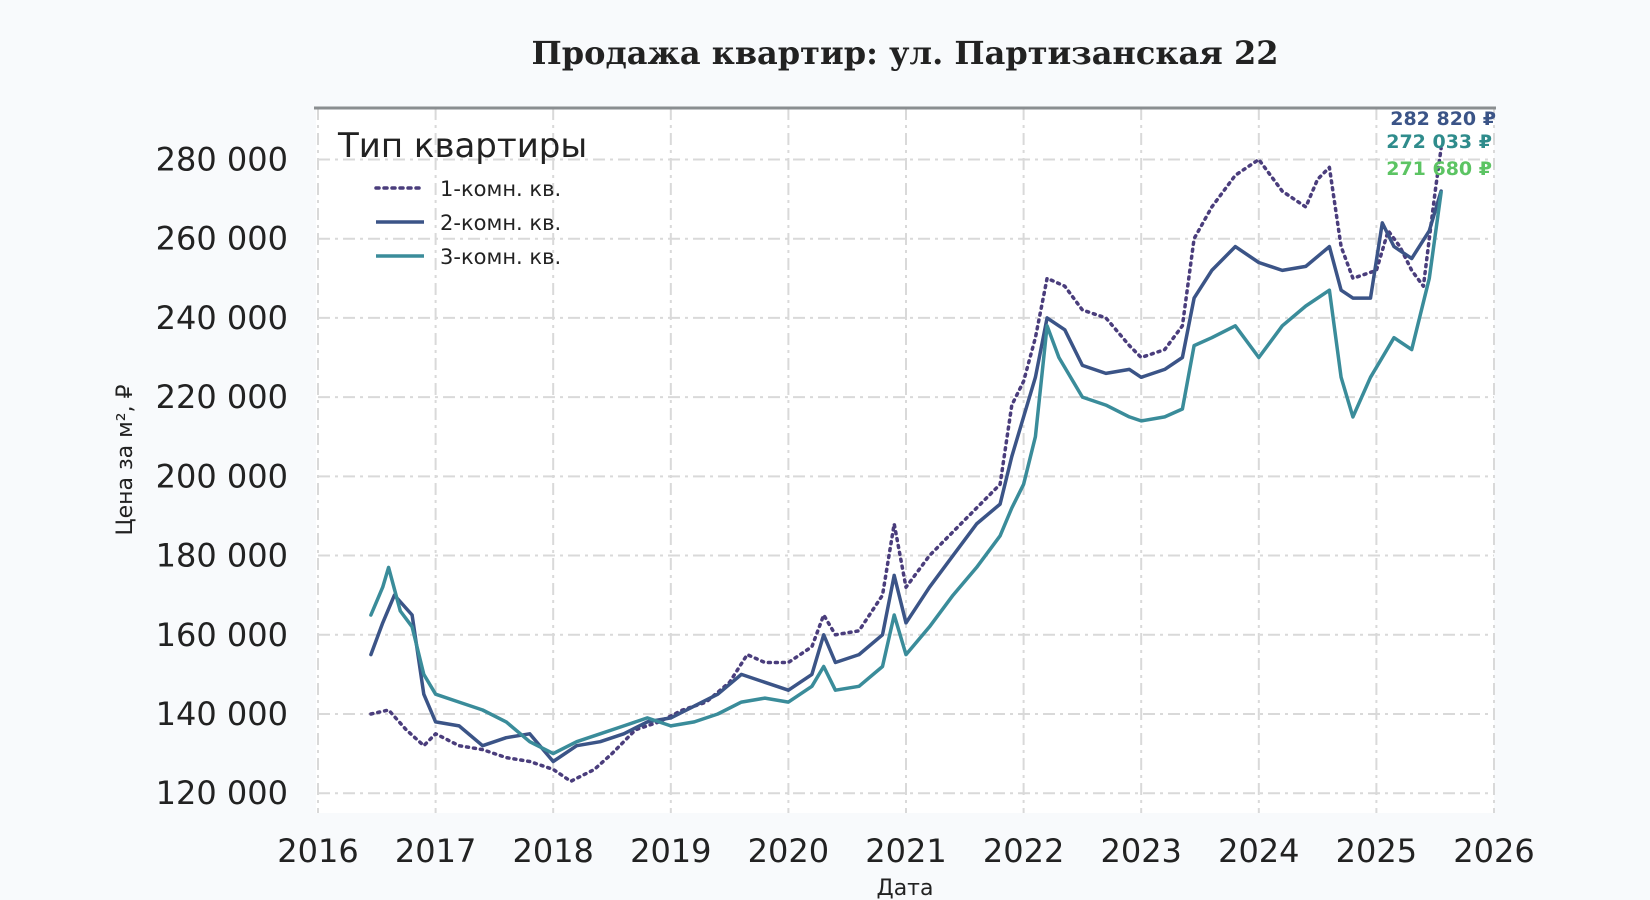 This screenshot has width=1650, height=900. I want to click on x-tick-label-1: 2017, so click(435, 851).